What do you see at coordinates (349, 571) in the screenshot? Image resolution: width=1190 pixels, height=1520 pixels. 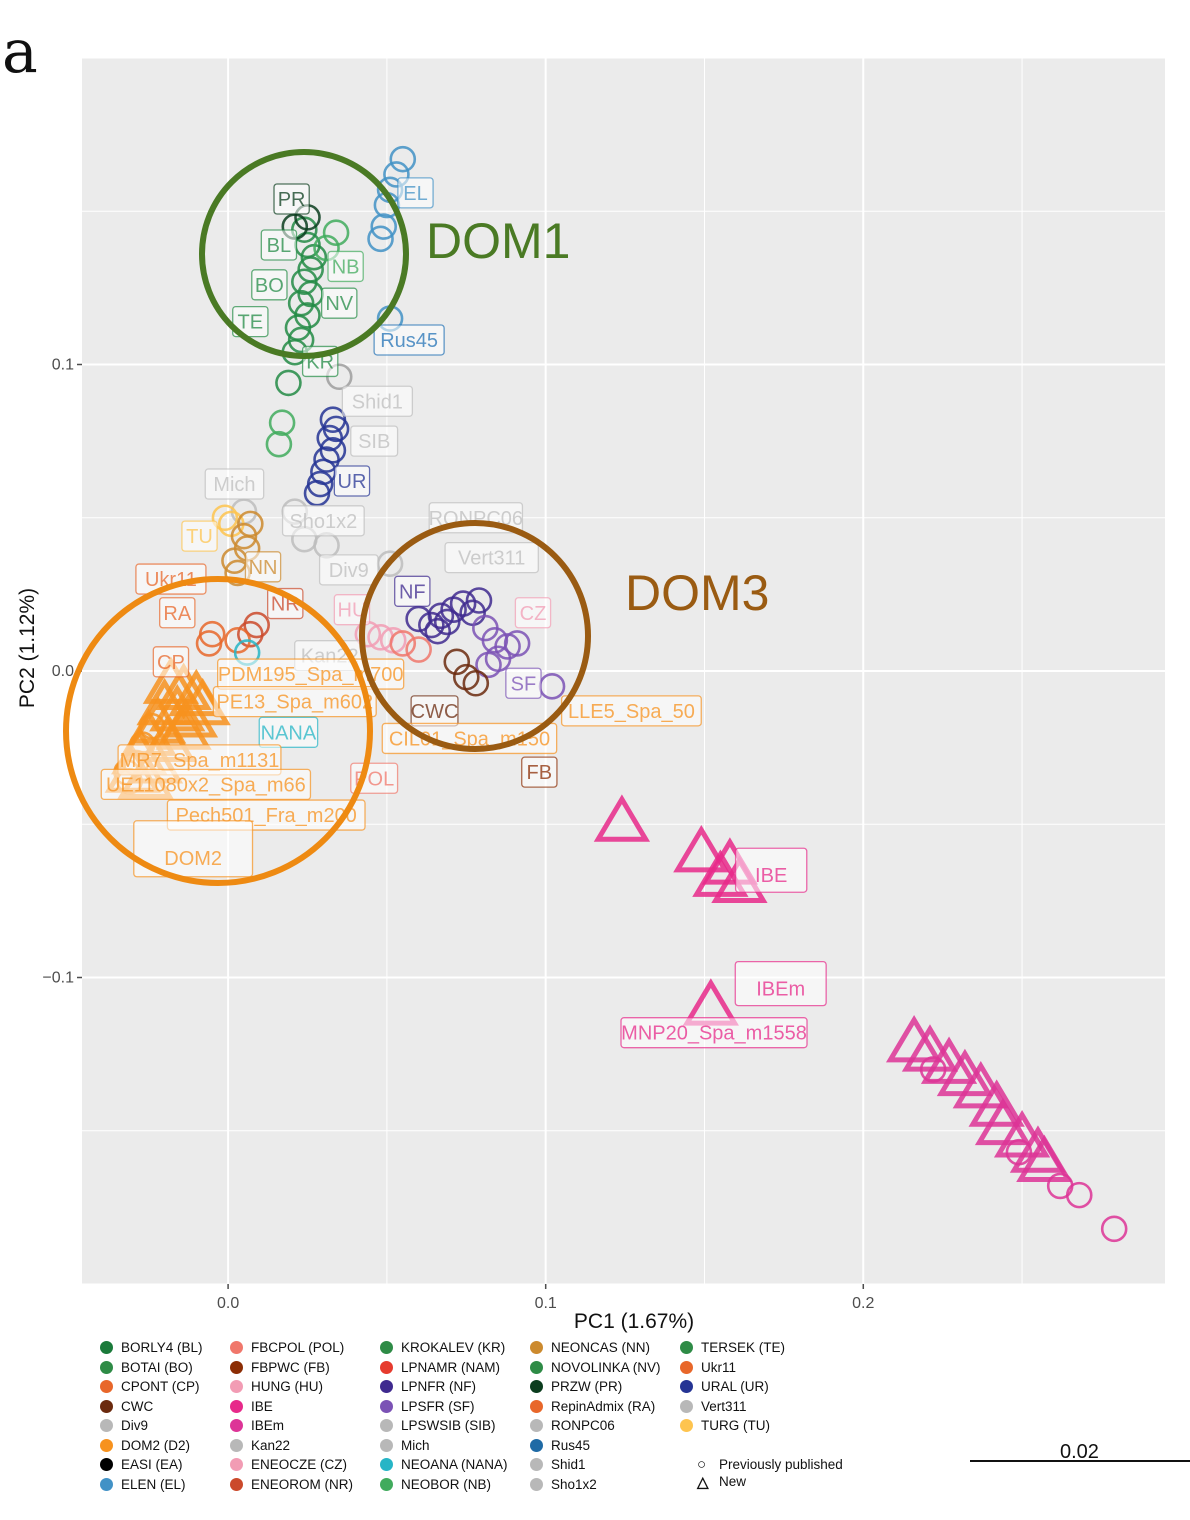 I see `label-text: Div9` at bounding box center [349, 571].